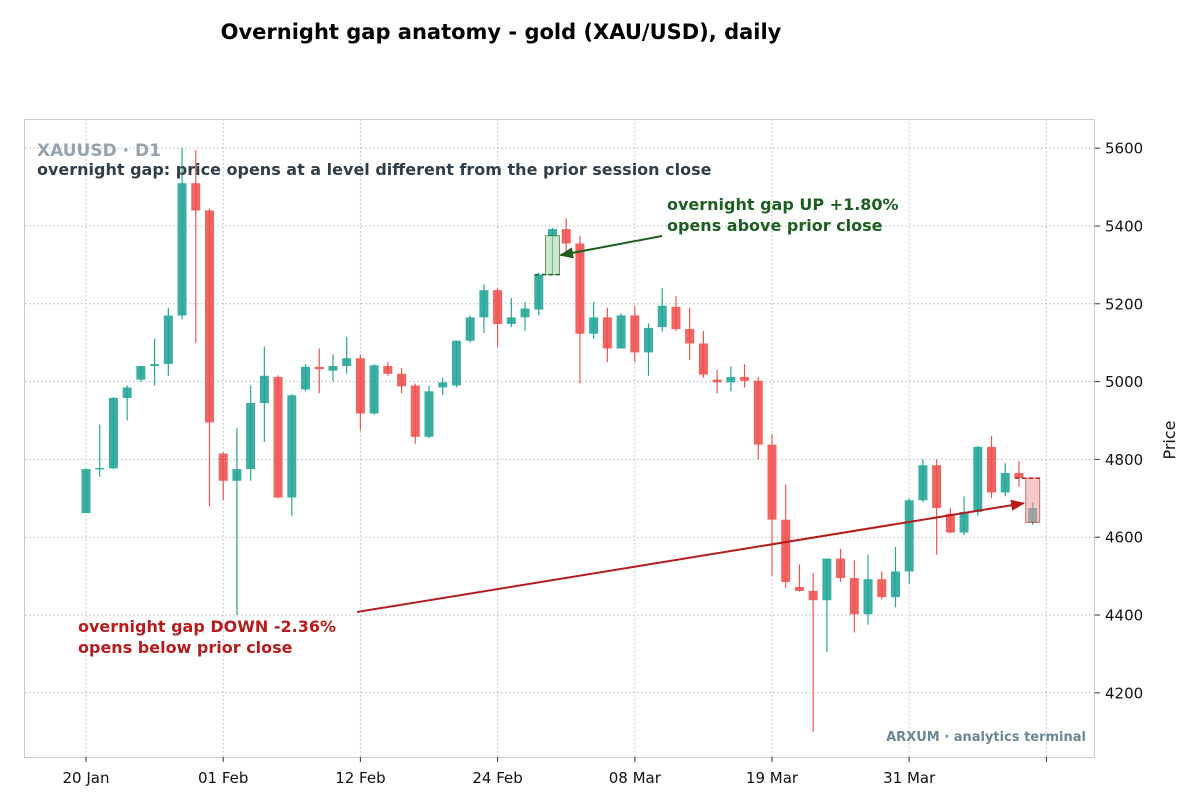 The image size is (1202, 811). What do you see at coordinates (1169, 439) in the screenshot?
I see `y-axis-title: Price` at bounding box center [1169, 439].